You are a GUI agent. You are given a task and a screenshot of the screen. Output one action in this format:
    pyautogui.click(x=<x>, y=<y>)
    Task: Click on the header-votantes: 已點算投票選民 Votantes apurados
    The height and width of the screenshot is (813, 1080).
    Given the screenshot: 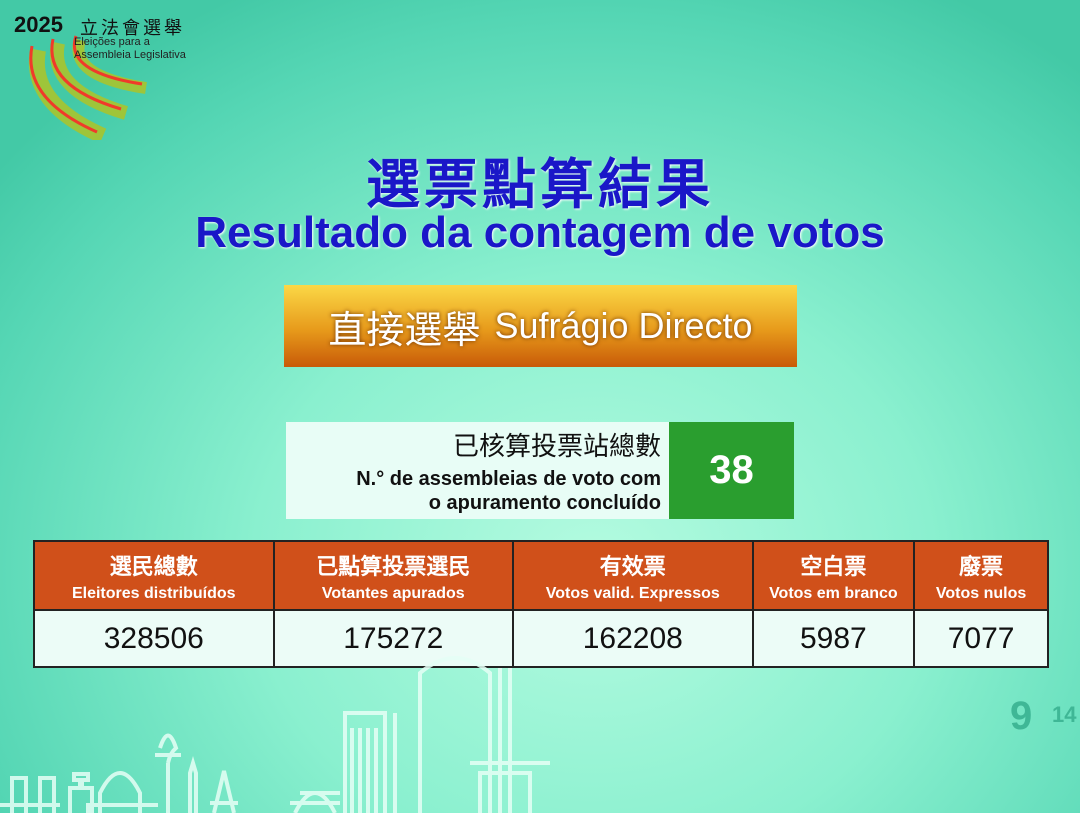 What is the action you would take?
    pyautogui.click(x=393, y=575)
    